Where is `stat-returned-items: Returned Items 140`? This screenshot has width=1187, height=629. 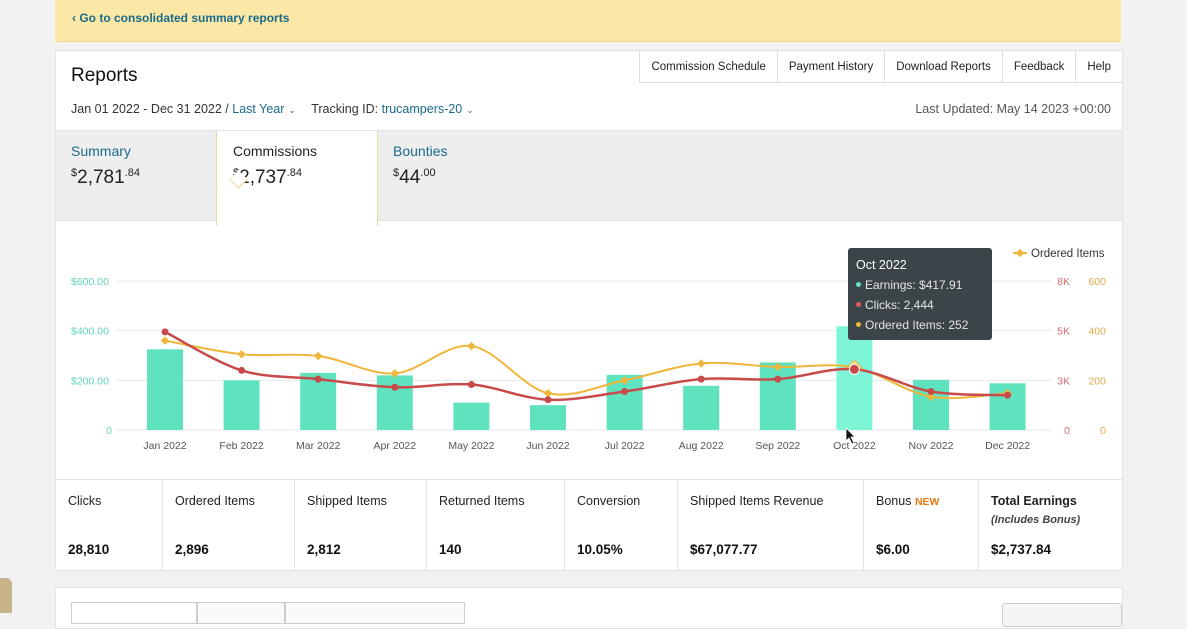
stat-returned-items: Returned Items 140 is located at coordinates (496, 525).